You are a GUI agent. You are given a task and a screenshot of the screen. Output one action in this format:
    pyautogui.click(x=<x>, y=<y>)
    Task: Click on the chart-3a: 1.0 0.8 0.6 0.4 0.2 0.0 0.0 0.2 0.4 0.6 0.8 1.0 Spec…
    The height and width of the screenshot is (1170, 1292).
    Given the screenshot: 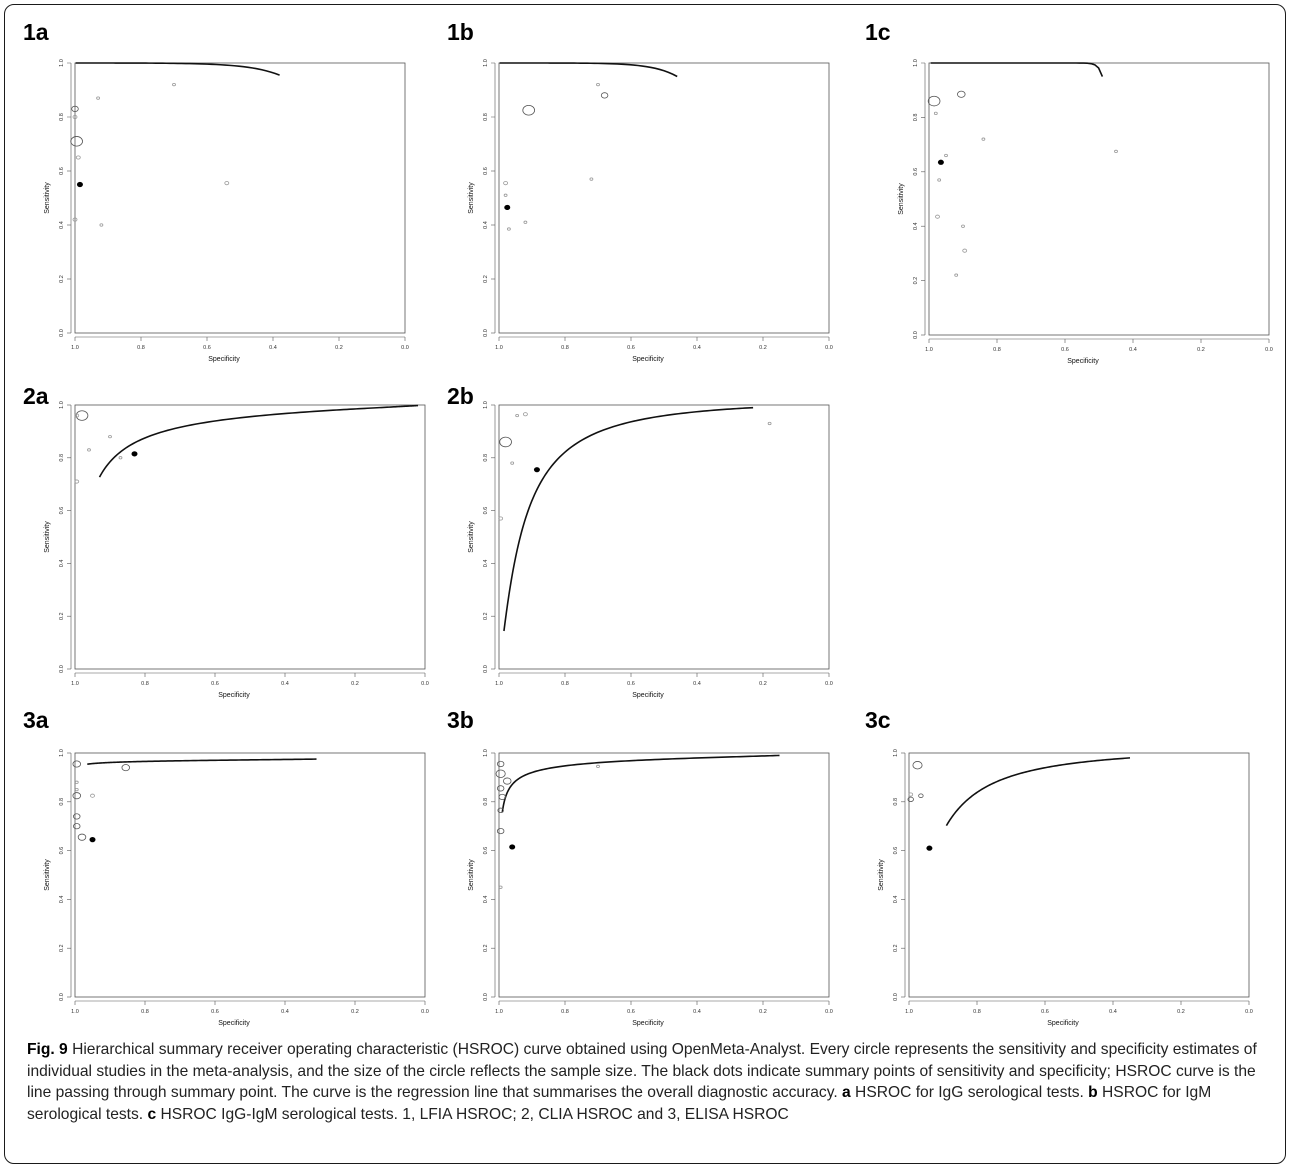 What is the action you would take?
    pyautogui.click(x=236, y=888)
    